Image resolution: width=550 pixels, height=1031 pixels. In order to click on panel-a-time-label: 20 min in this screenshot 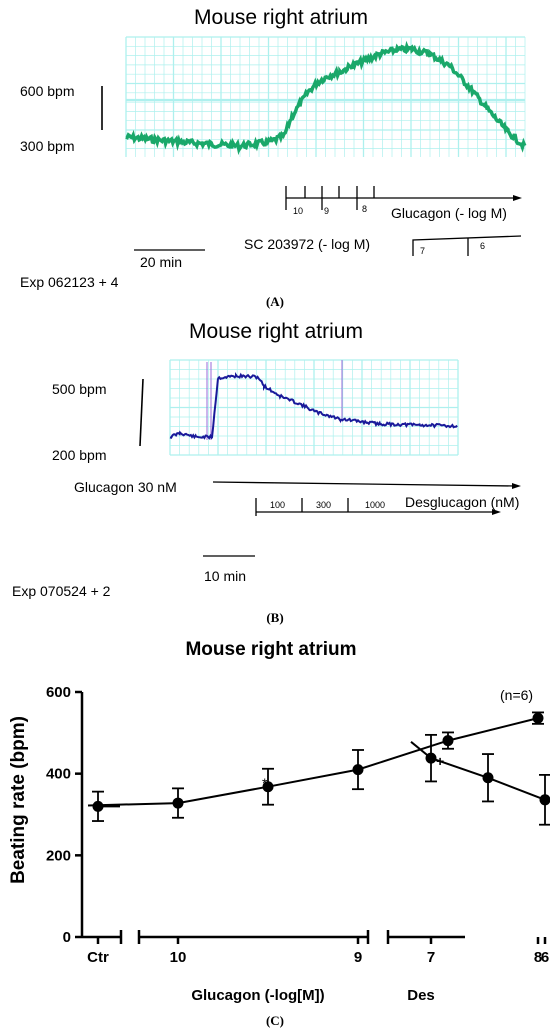, I will do `click(161, 262)`.